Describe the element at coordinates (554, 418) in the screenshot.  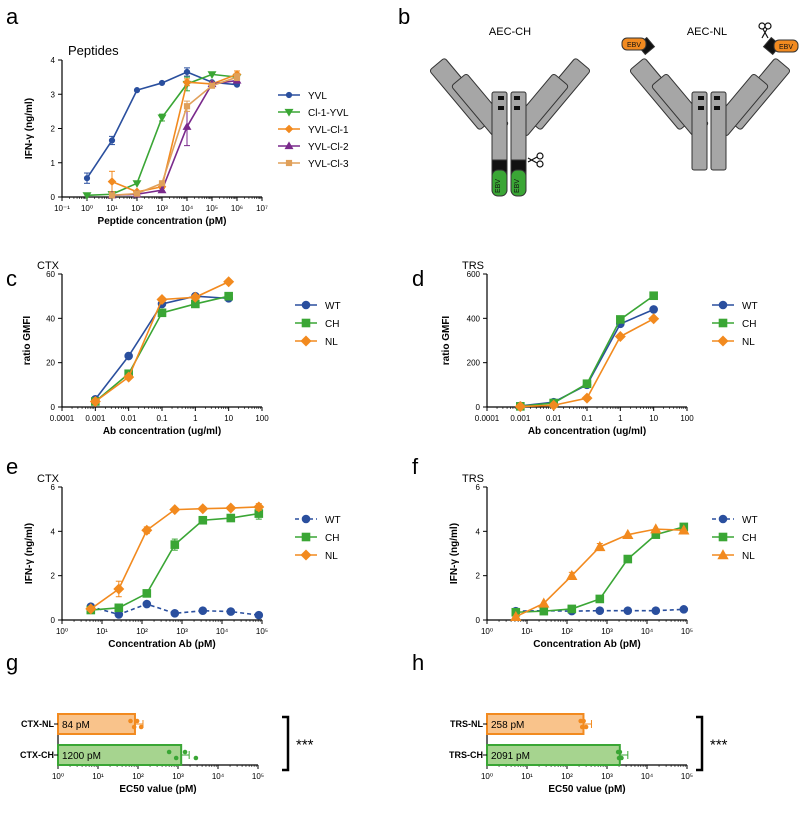
I see `x-tick-label: 0.01` at that location.